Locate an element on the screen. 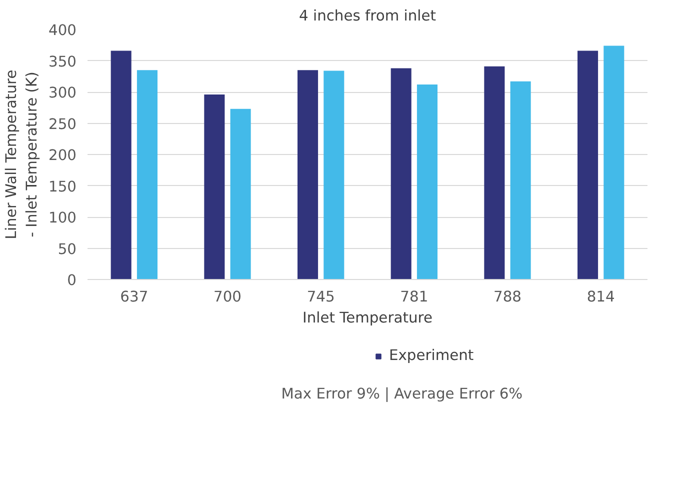 This screenshot has height=501, width=696. x-axis-title: Inlet Temperature is located at coordinates (367, 318).